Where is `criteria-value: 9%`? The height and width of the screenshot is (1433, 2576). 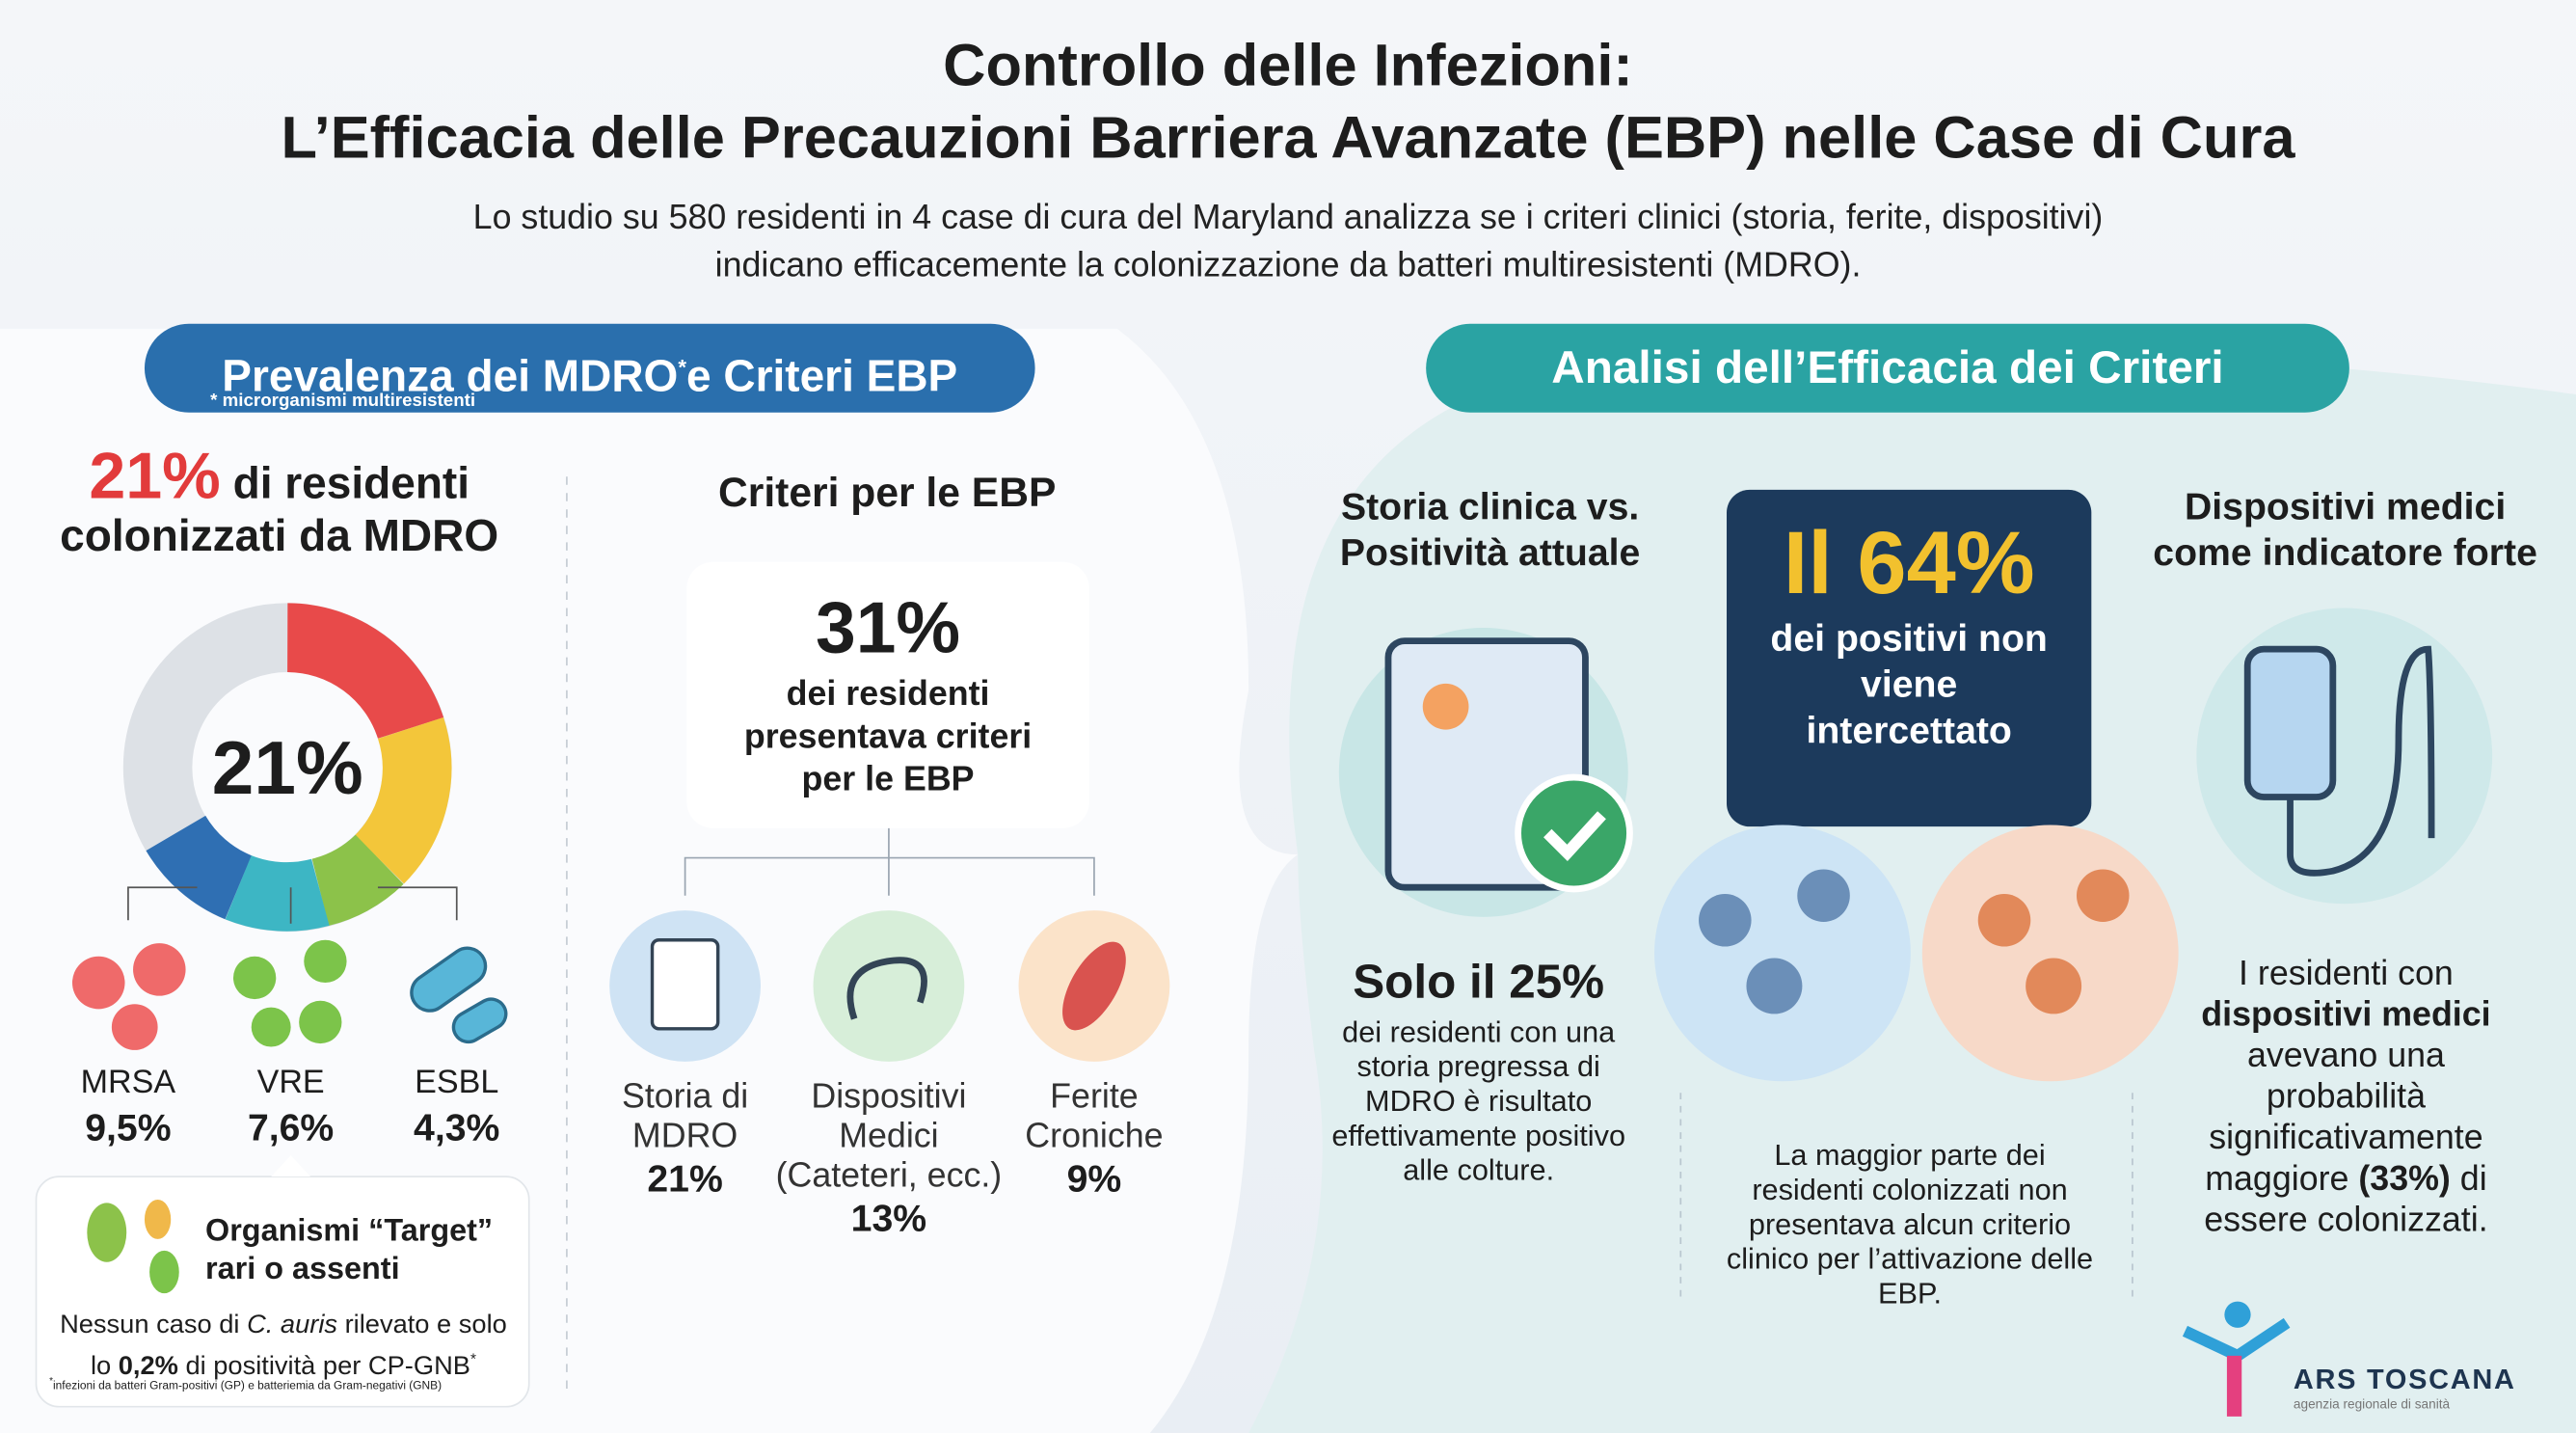
criteria-value: 9% is located at coordinates (1094, 1178).